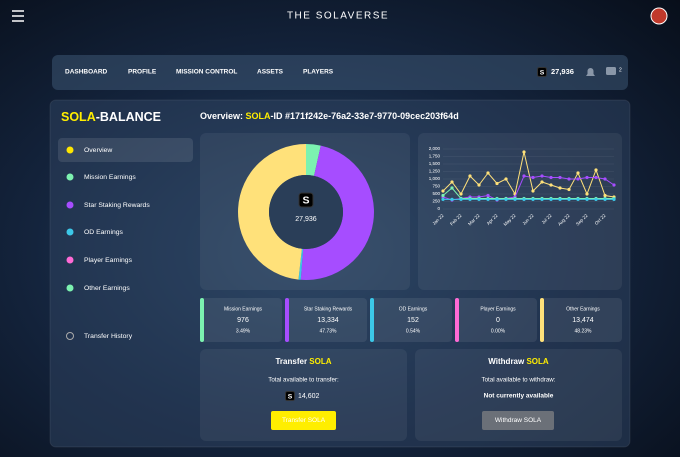  I want to click on title-rest: -BALANCE, so click(128, 117).